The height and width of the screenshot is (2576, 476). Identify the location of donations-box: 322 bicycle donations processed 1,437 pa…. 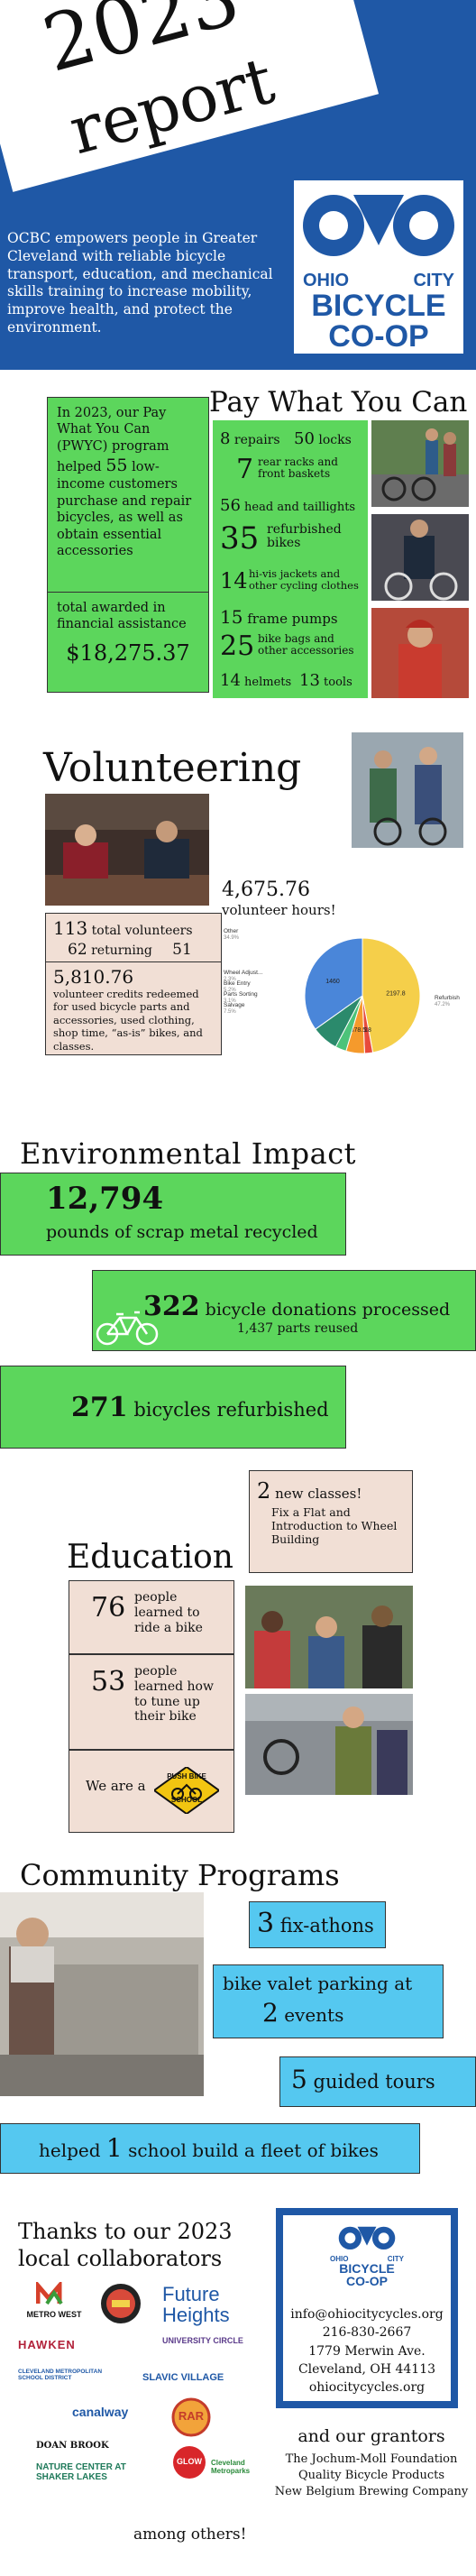
(284, 1310).